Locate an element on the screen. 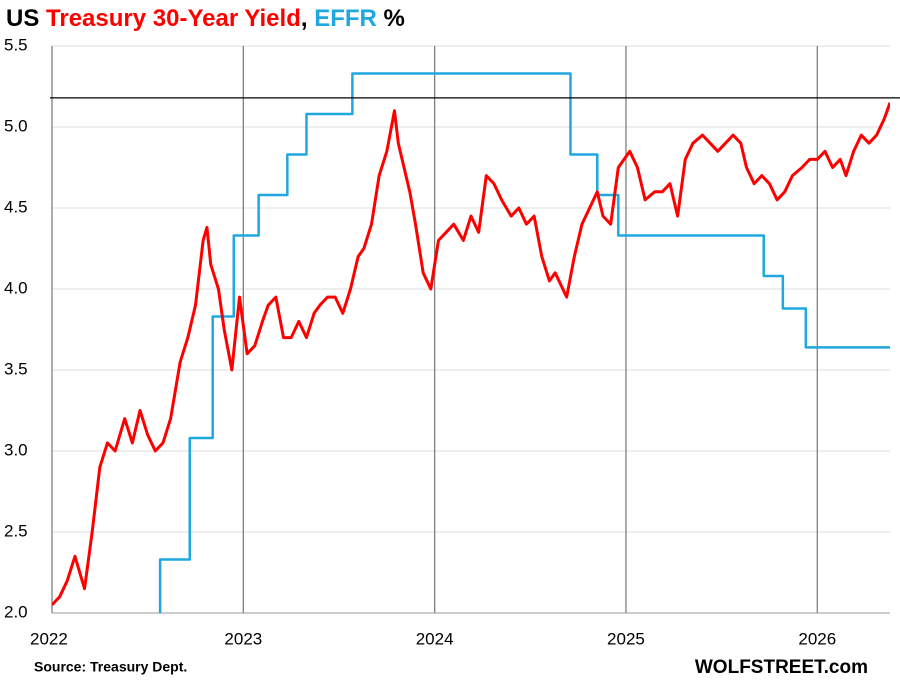 The width and height of the screenshot is (900, 692). title-part: EFFR is located at coordinates (345, 18).